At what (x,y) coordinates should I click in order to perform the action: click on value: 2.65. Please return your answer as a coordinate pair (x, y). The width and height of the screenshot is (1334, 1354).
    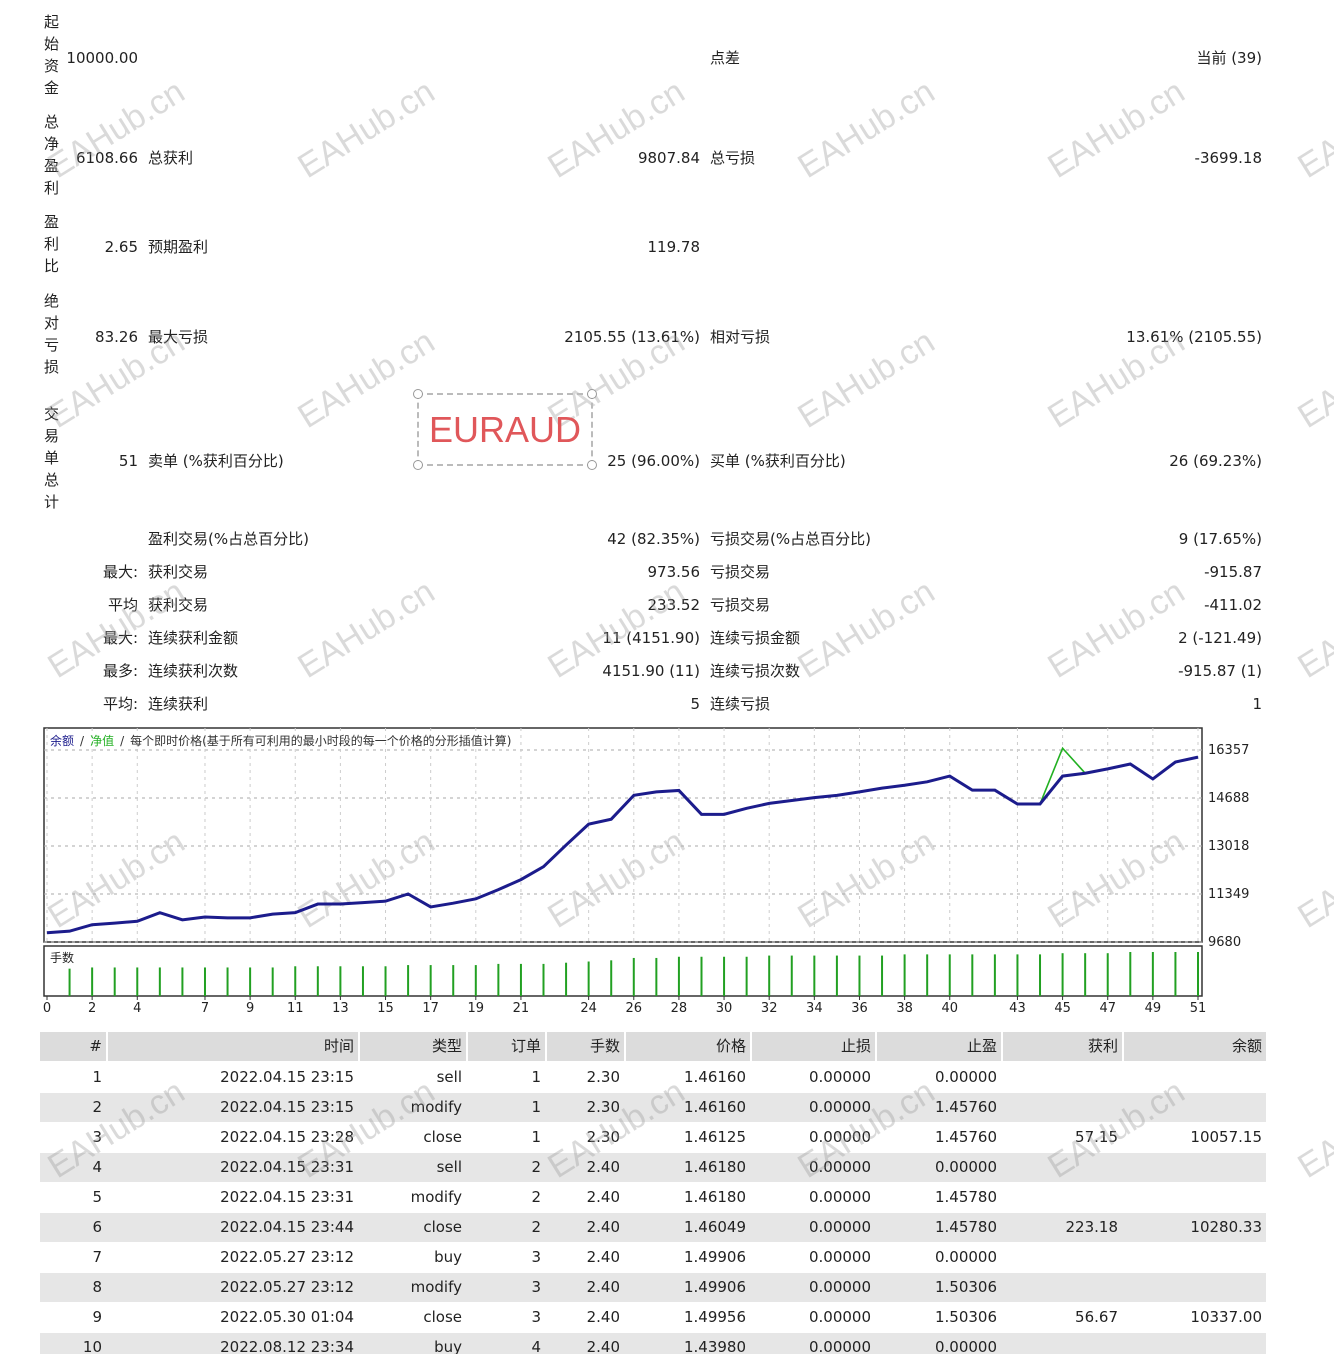
    Looking at the image, I should click on (121, 247).